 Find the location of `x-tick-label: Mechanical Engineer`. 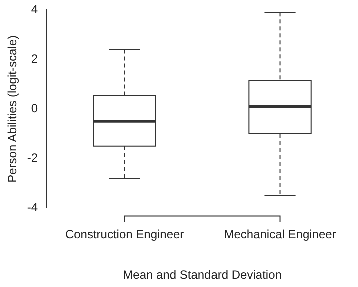

x-tick-label: Mechanical Engineer is located at coordinates (280, 235).